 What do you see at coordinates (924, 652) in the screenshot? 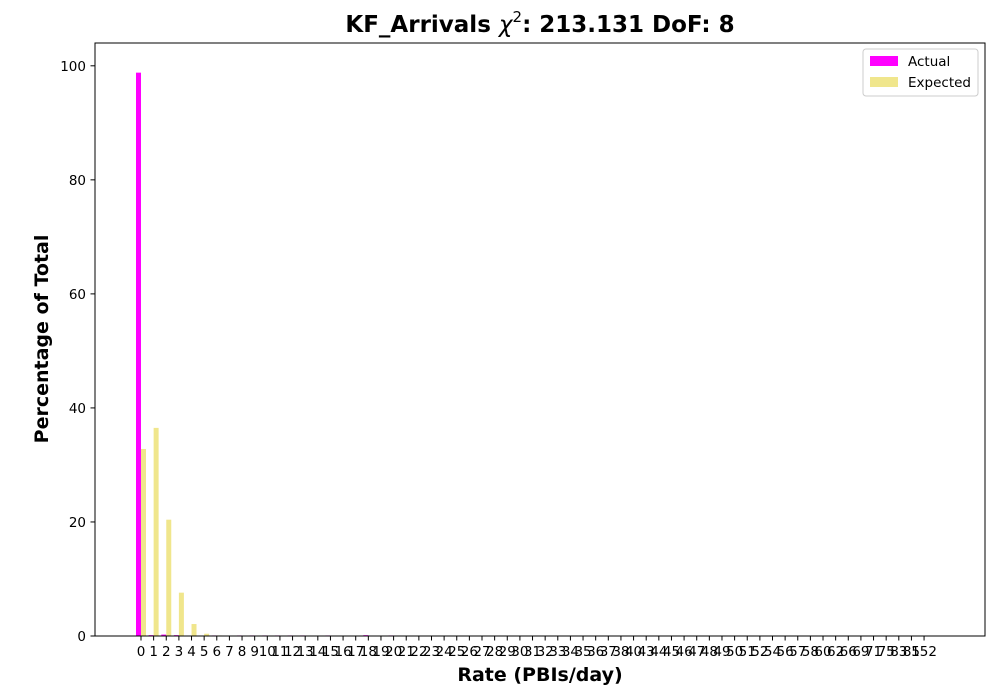
I see `x-tick-label-152: 152` at bounding box center [924, 652].